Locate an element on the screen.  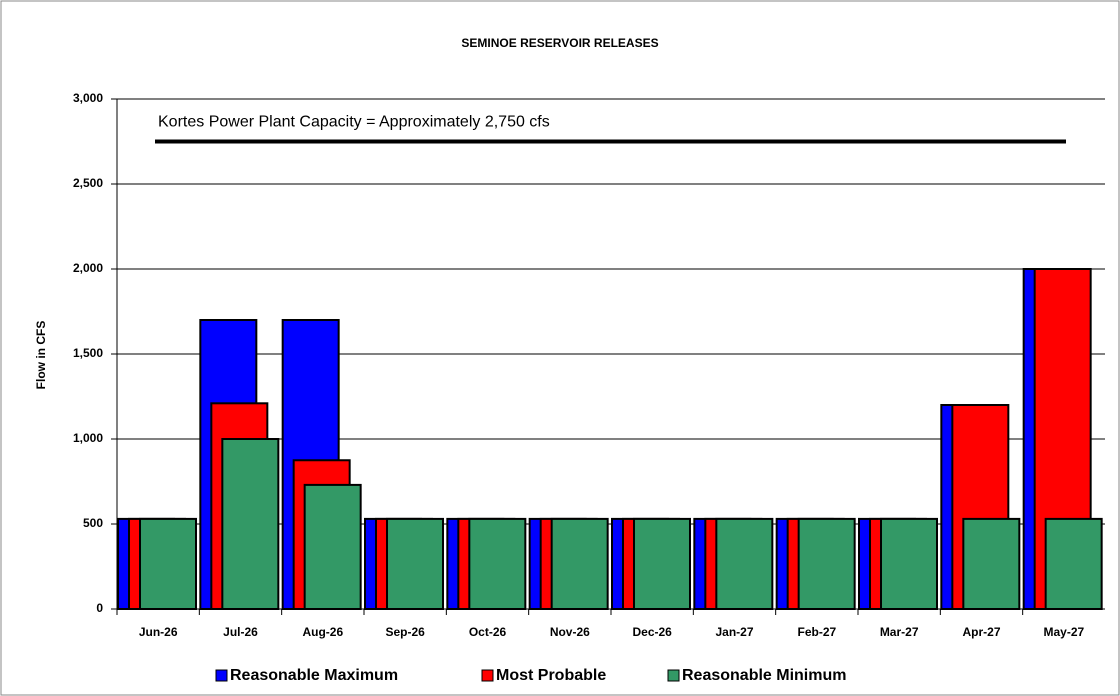
y-tick-label: 3,000 is located at coordinates (88, 98).